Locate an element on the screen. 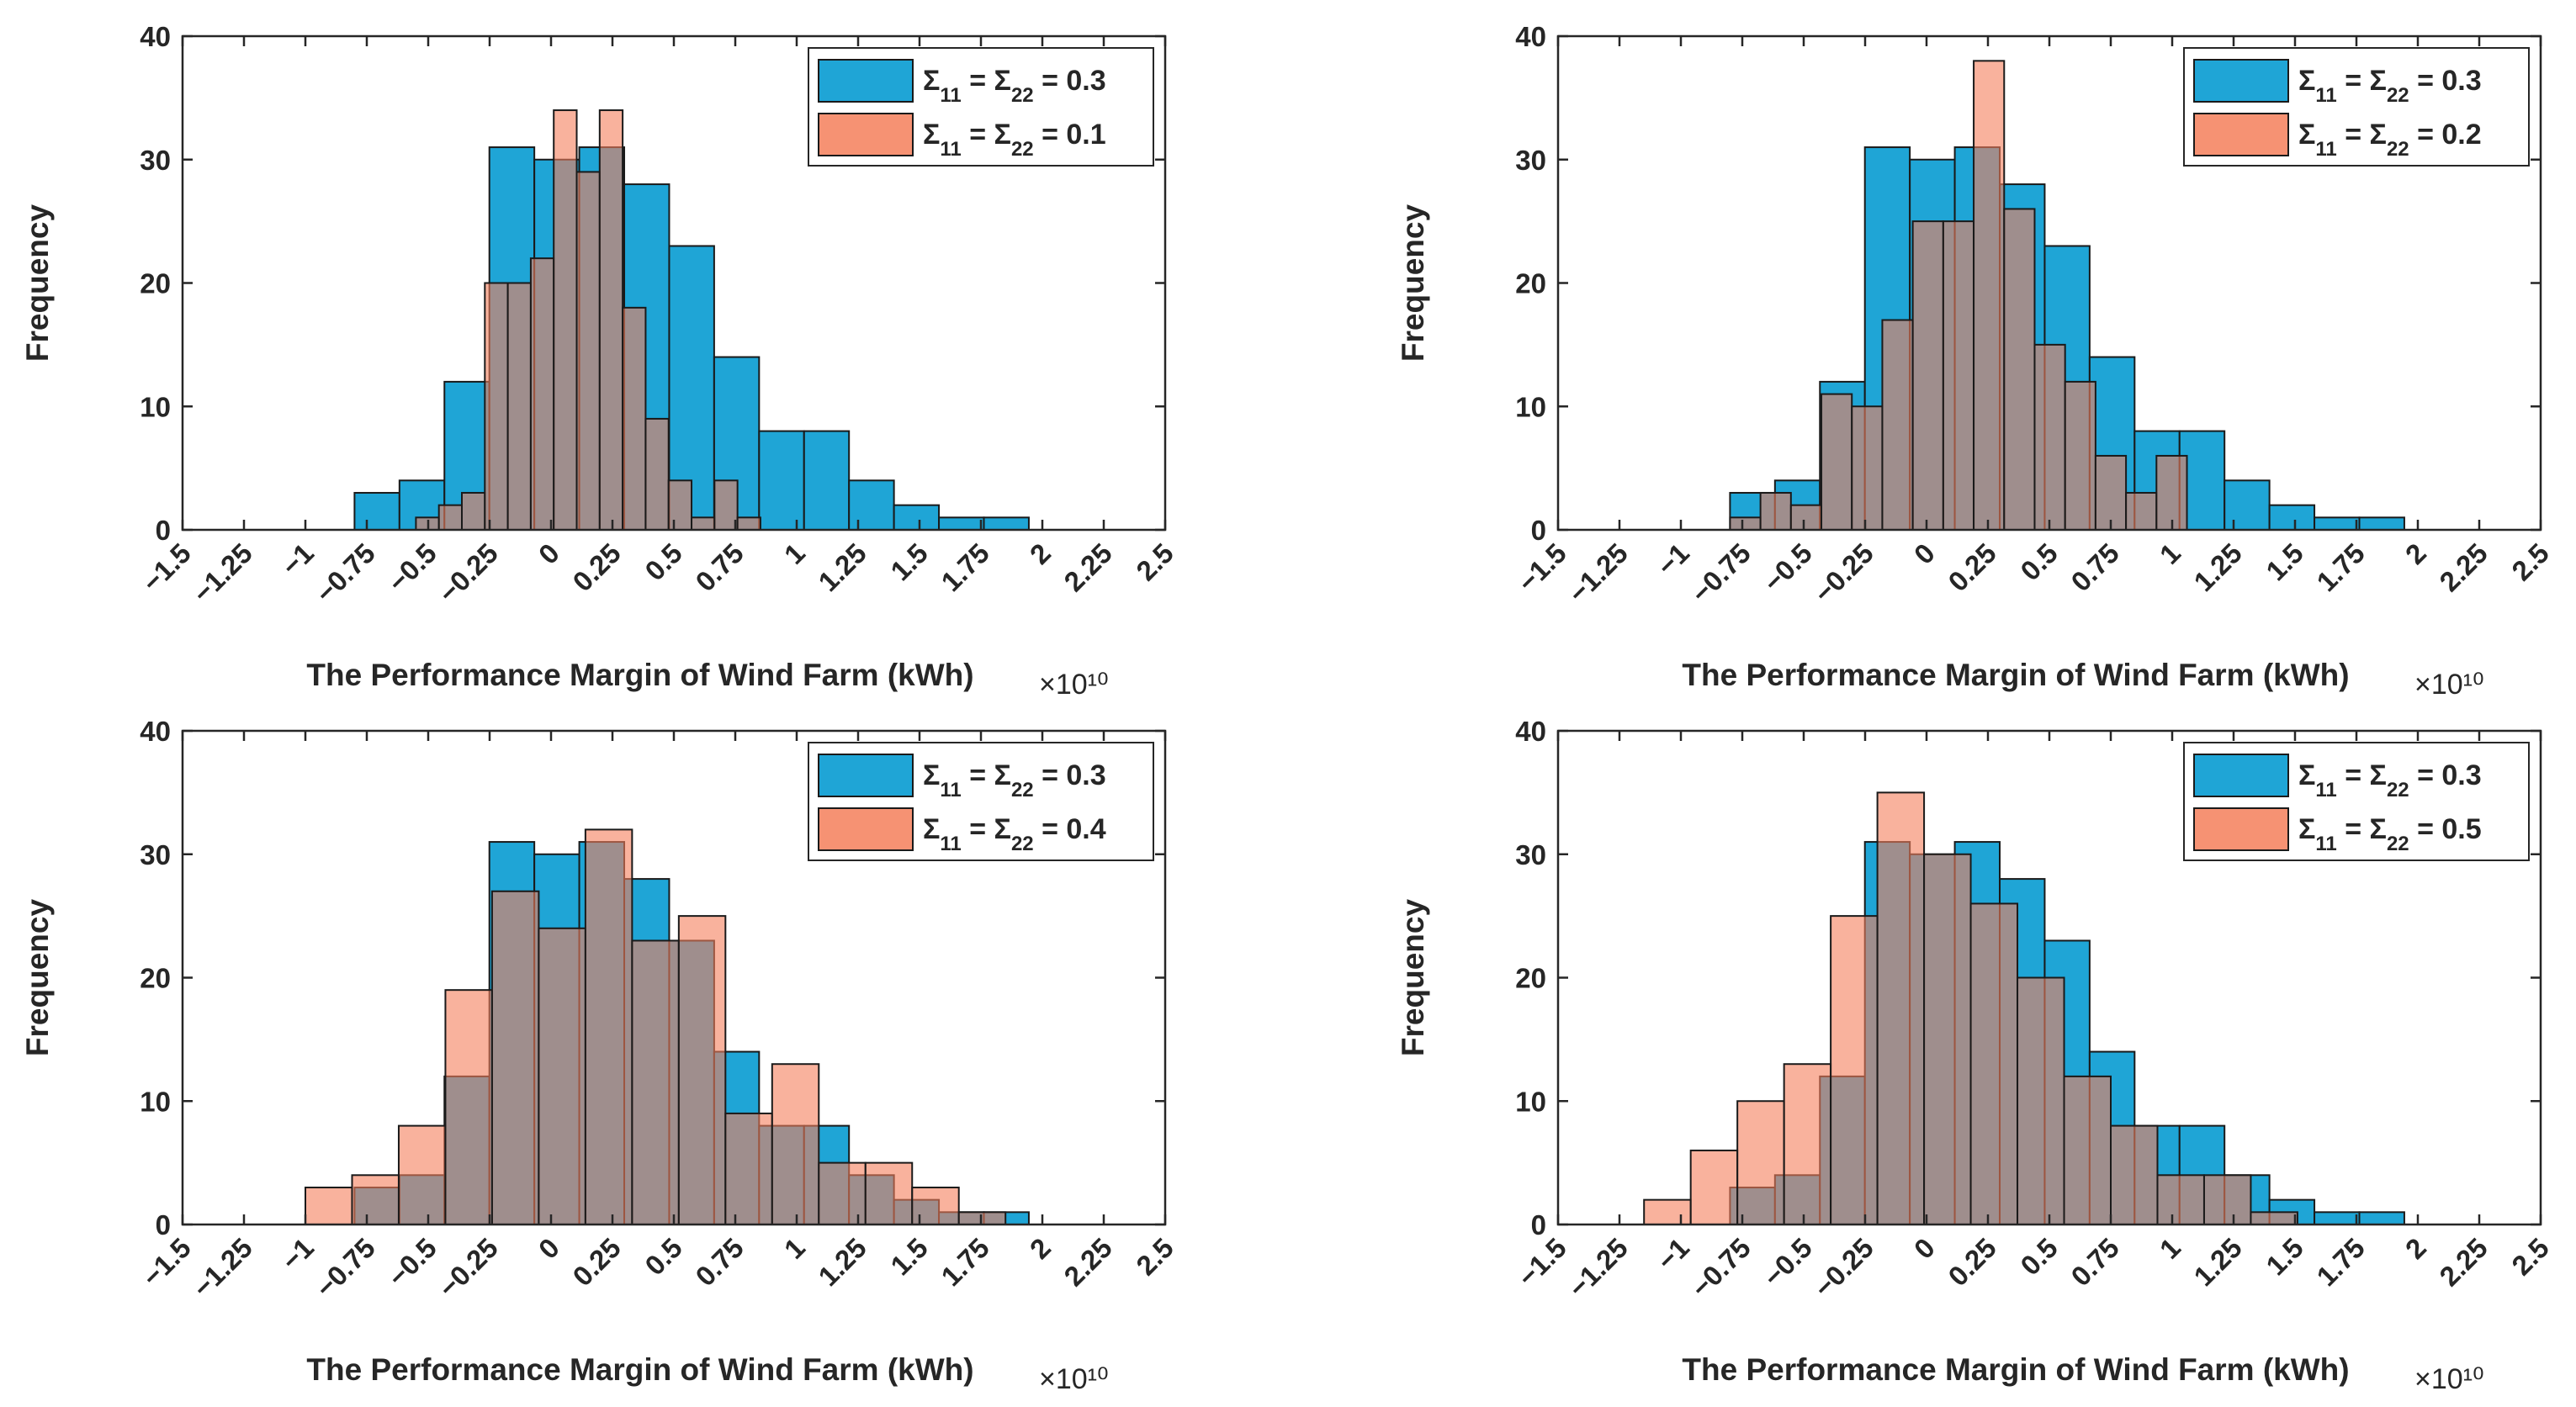 The image size is (2576, 1407). x-axis-exponent: ×10¹⁰ is located at coordinates (1074, 1379).